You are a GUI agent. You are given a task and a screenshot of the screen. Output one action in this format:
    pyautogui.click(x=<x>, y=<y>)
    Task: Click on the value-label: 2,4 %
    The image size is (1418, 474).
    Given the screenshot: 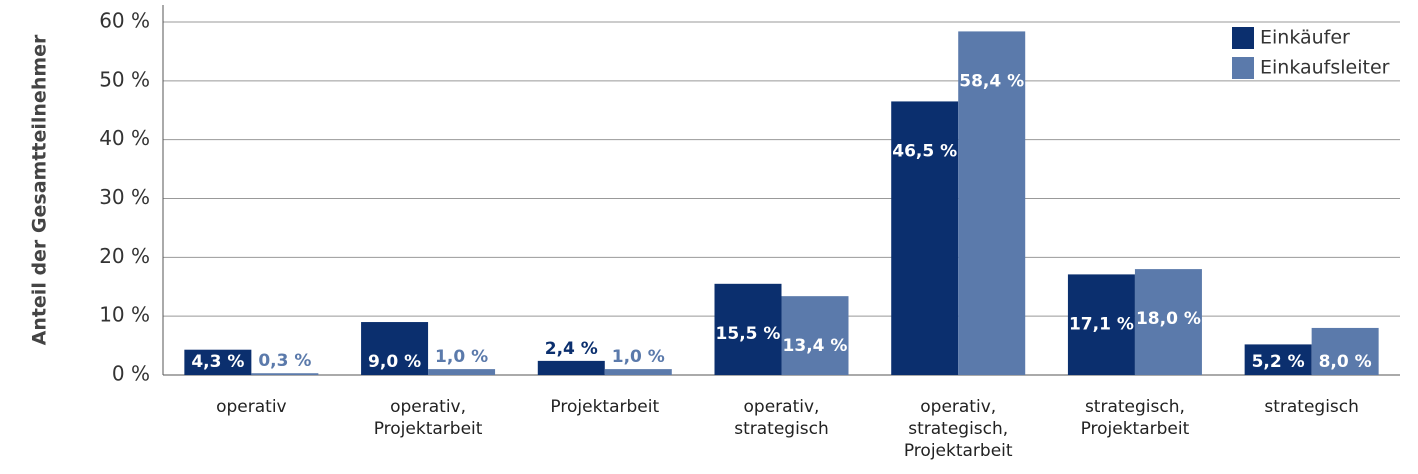 What is the action you would take?
    pyautogui.click(x=571, y=349)
    